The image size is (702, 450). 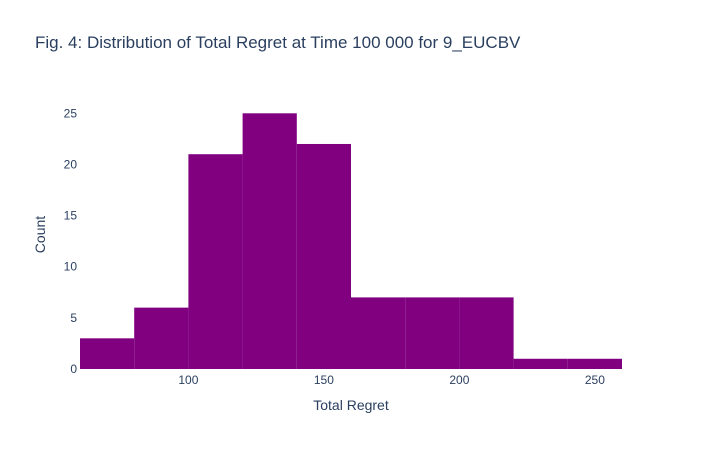 What do you see at coordinates (71, 113) in the screenshot?
I see `y-tick-label: 25` at bounding box center [71, 113].